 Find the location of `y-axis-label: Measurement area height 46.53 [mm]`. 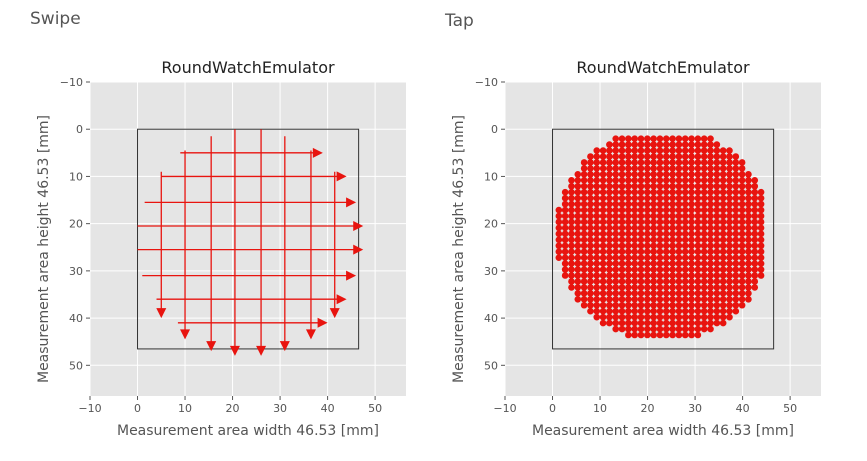

y-axis-label: Measurement area height 46.53 [mm] is located at coordinates (44, 249).